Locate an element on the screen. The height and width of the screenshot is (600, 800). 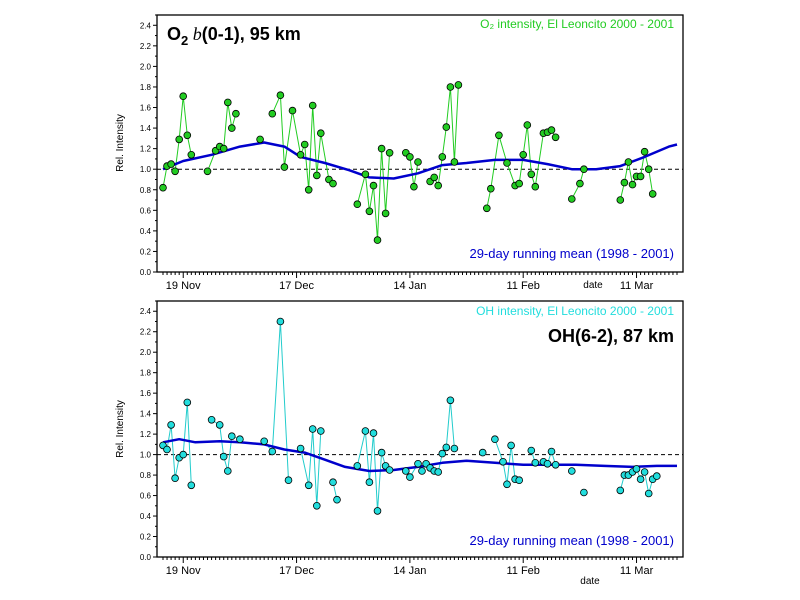
y-tick-label: 0.0 is located at coordinates (146, 272).